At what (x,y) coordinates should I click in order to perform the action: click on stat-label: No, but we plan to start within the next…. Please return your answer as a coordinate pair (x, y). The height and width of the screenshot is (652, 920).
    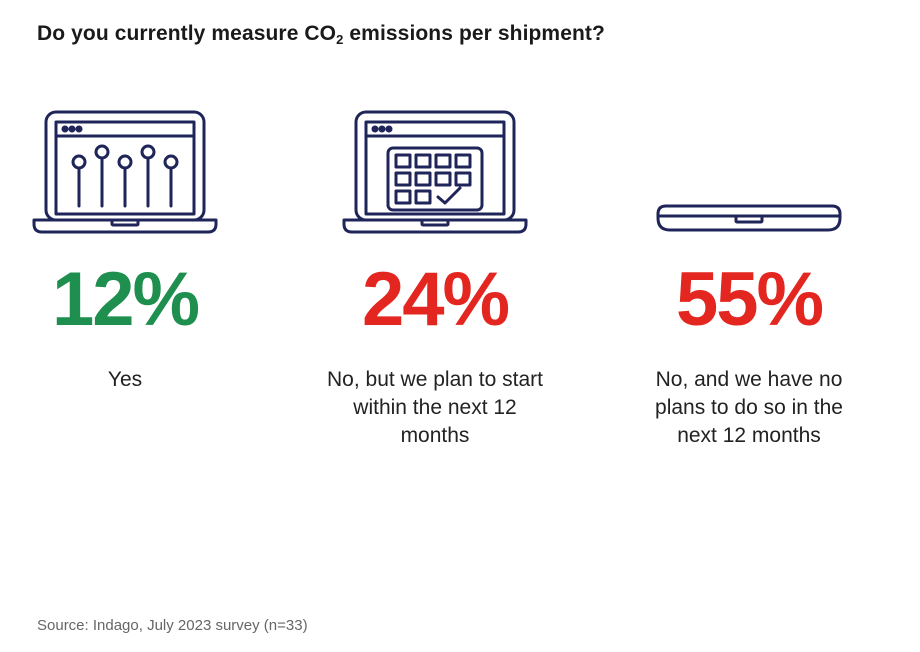
    Looking at the image, I should click on (435, 407).